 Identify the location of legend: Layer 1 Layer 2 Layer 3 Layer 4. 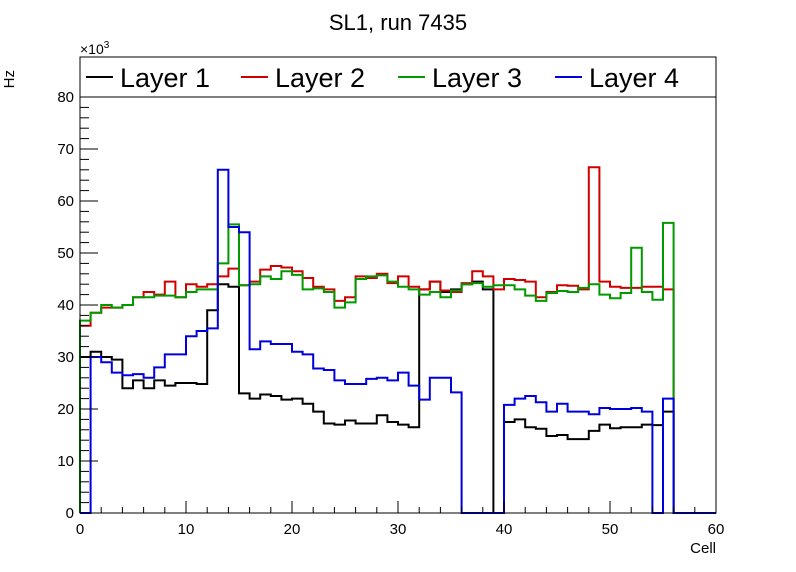
(398, 77).